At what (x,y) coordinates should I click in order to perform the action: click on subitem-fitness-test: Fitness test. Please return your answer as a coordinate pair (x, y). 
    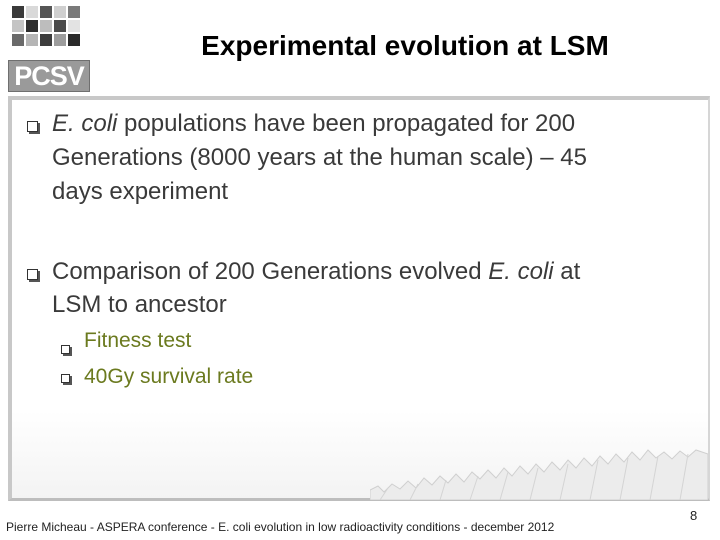
    Looking at the image, I should click on (138, 340).